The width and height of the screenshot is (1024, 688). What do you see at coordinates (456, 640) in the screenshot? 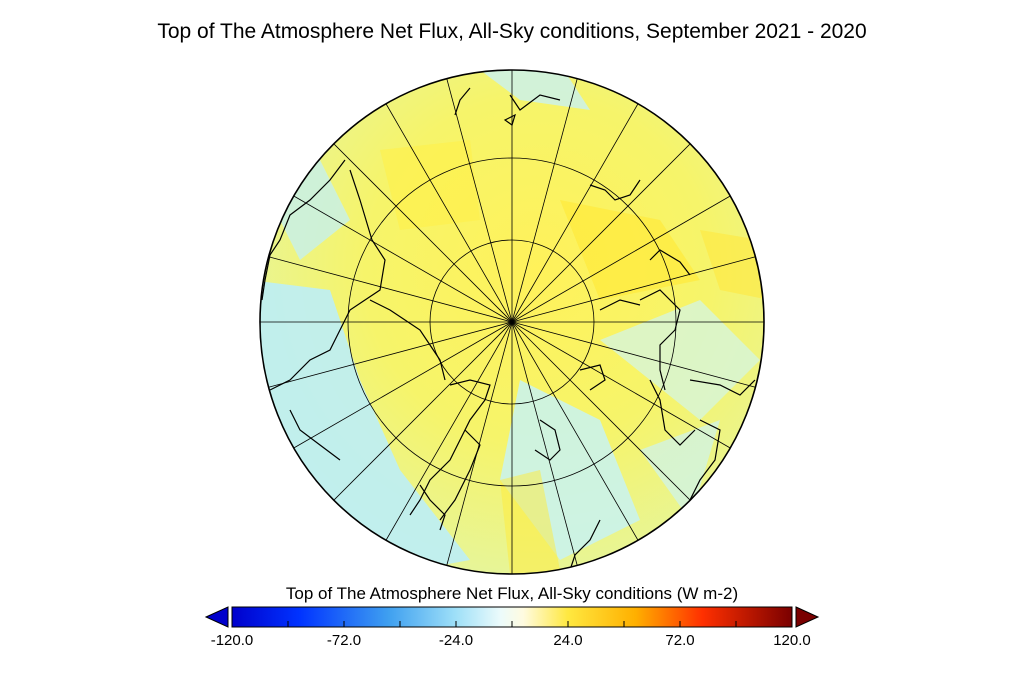
I see `colorbar-tick-label: -24.0` at bounding box center [456, 640].